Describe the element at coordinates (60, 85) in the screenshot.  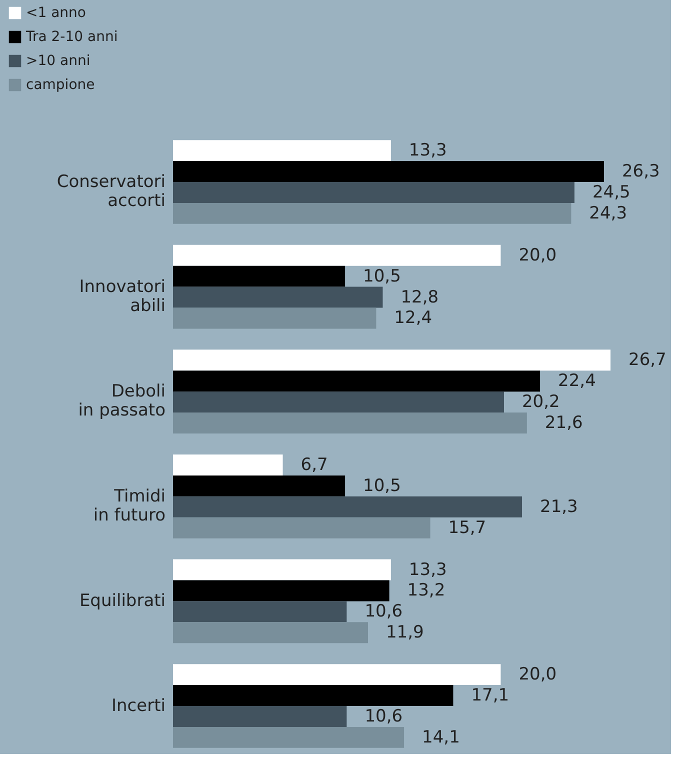
I see `legend-label: campione` at that location.